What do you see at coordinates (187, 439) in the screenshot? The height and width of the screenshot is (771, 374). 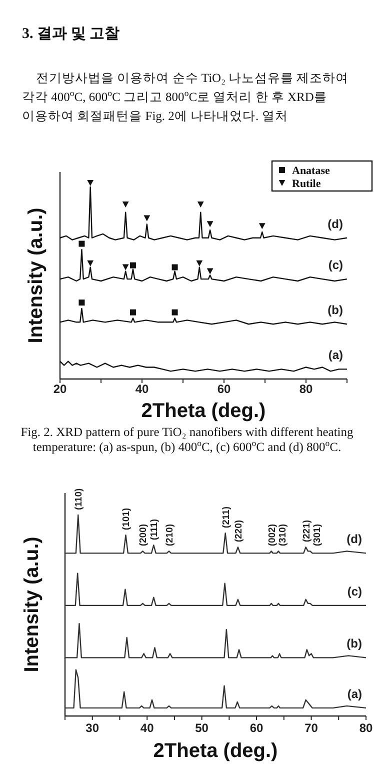 I see `caption: Fig. 2. XRD pattern of pure TiO₂ nanofibers with different heating temperature: (a) as-spun, (b) 400$^{o}$C, (c) 600$^{o}$C and (d) 800$^{o}$C.` at bounding box center [187, 439].